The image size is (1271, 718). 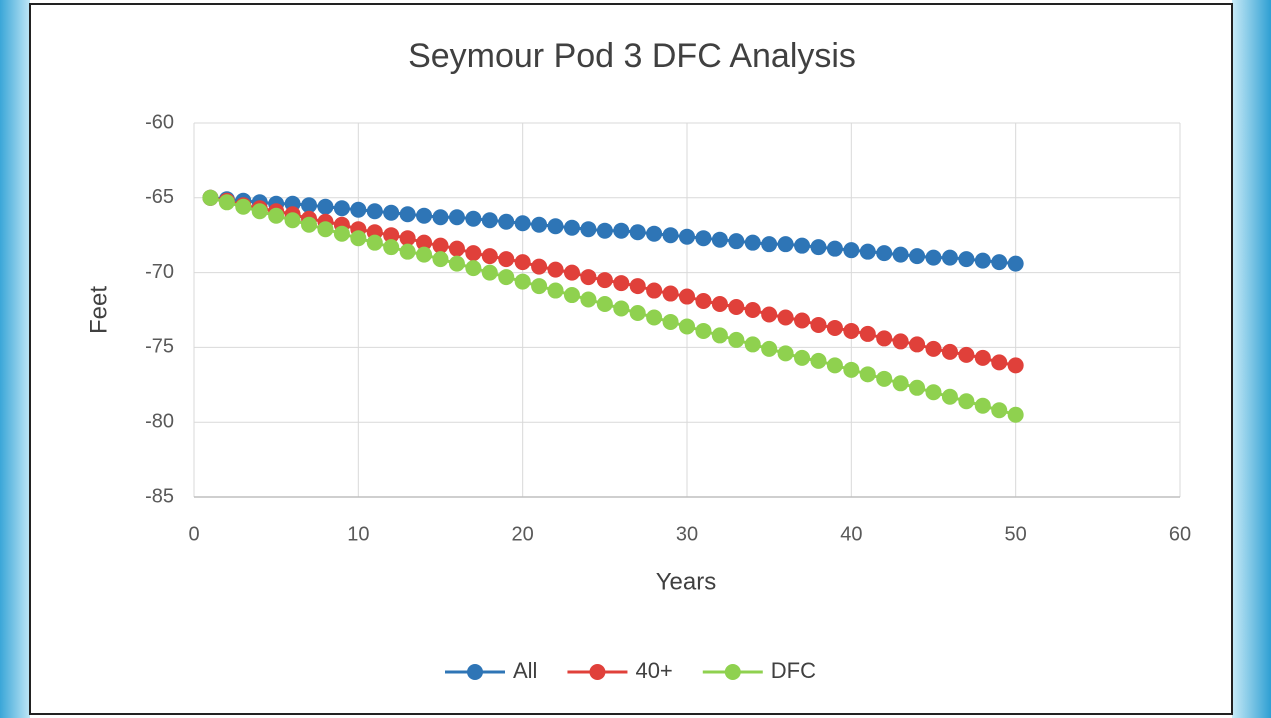 I want to click on x-tick-label: 0, so click(x=193, y=534).